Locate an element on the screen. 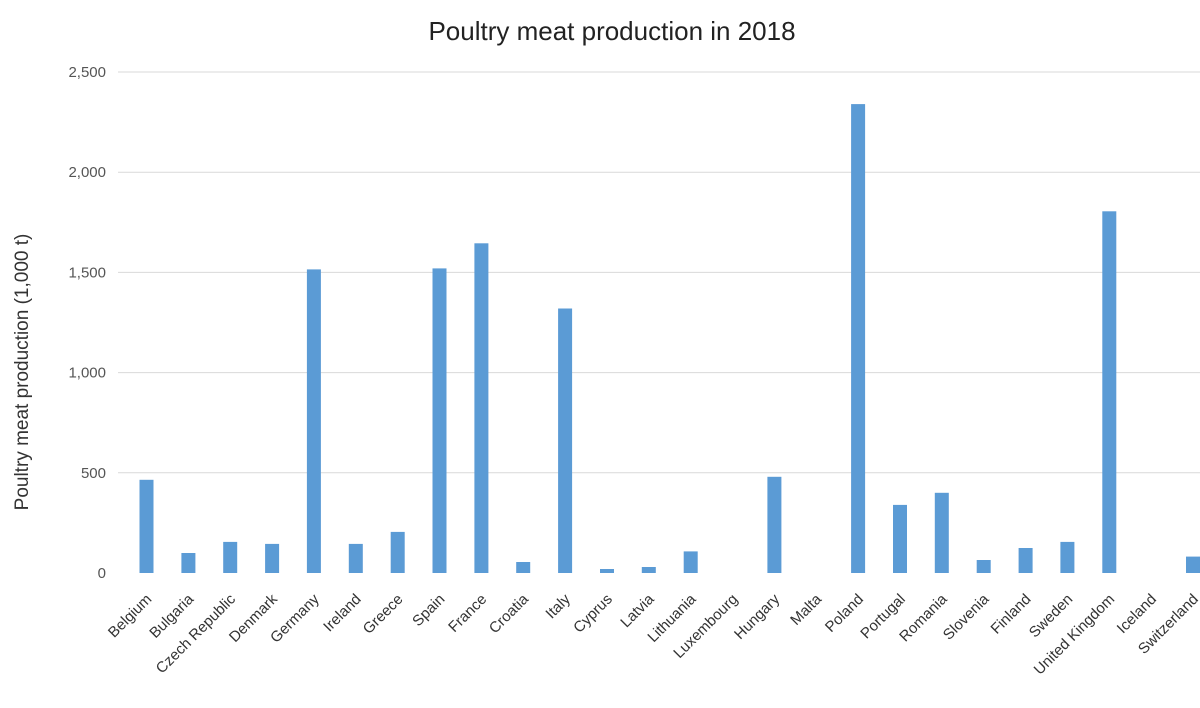 The width and height of the screenshot is (1200, 708). x-tick-label: Hungary is located at coordinates (757, 616).